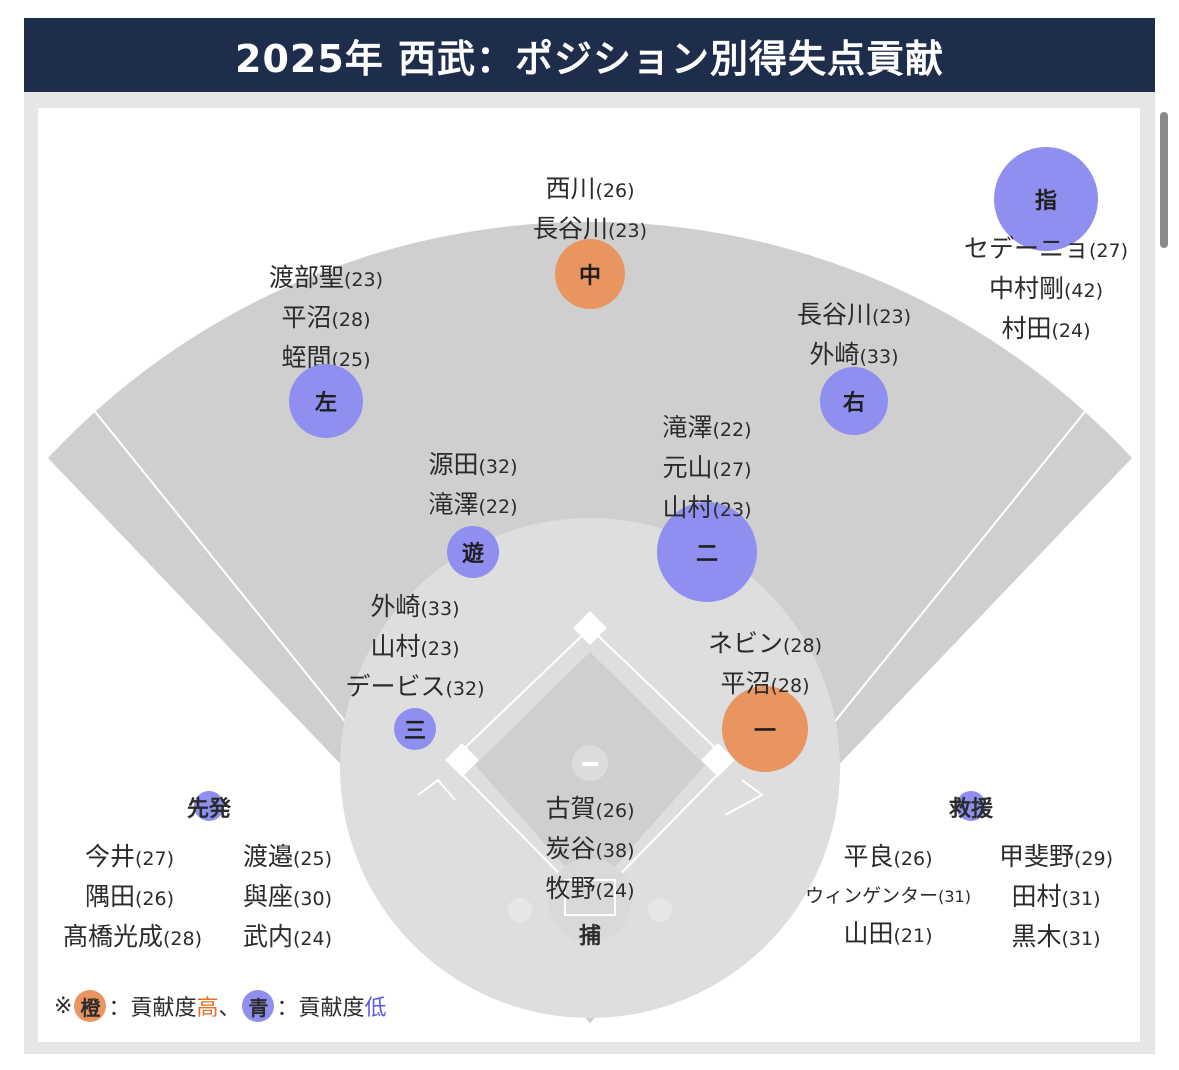 The height and width of the screenshot is (1070, 1179). Describe the element at coordinates (590, 628) in the screenshot. I see `second-base` at that location.